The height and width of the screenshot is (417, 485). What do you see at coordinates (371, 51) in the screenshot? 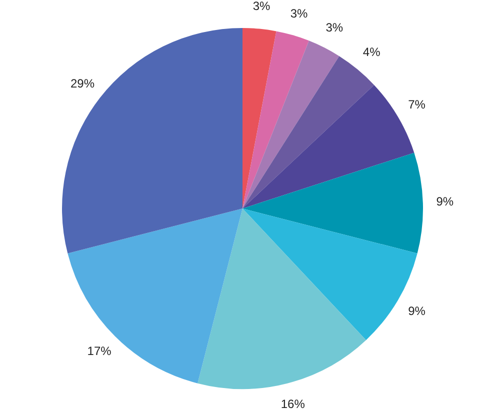
I see `data-label: 4%` at bounding box center [371, 51].